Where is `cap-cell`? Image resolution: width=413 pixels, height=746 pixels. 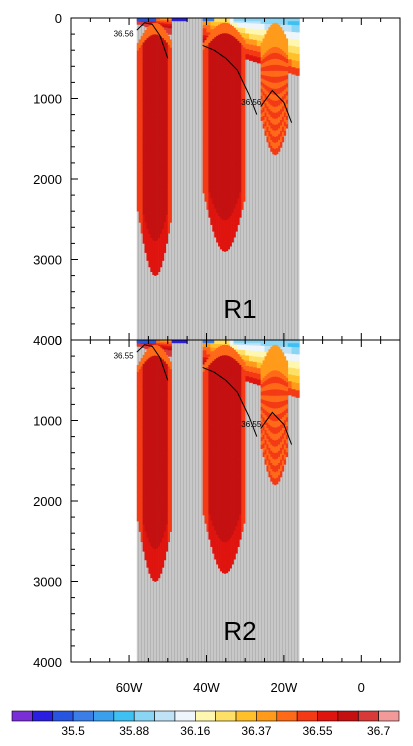 cap-cell is located at coordinates (146, 20).